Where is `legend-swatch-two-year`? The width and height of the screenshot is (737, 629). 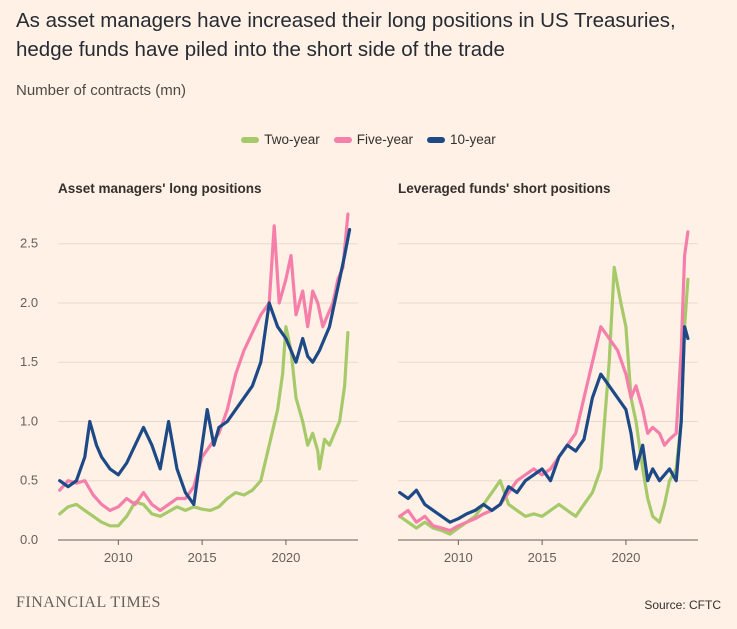
legend-swatch-two-year is located at coordinates (250, 139).